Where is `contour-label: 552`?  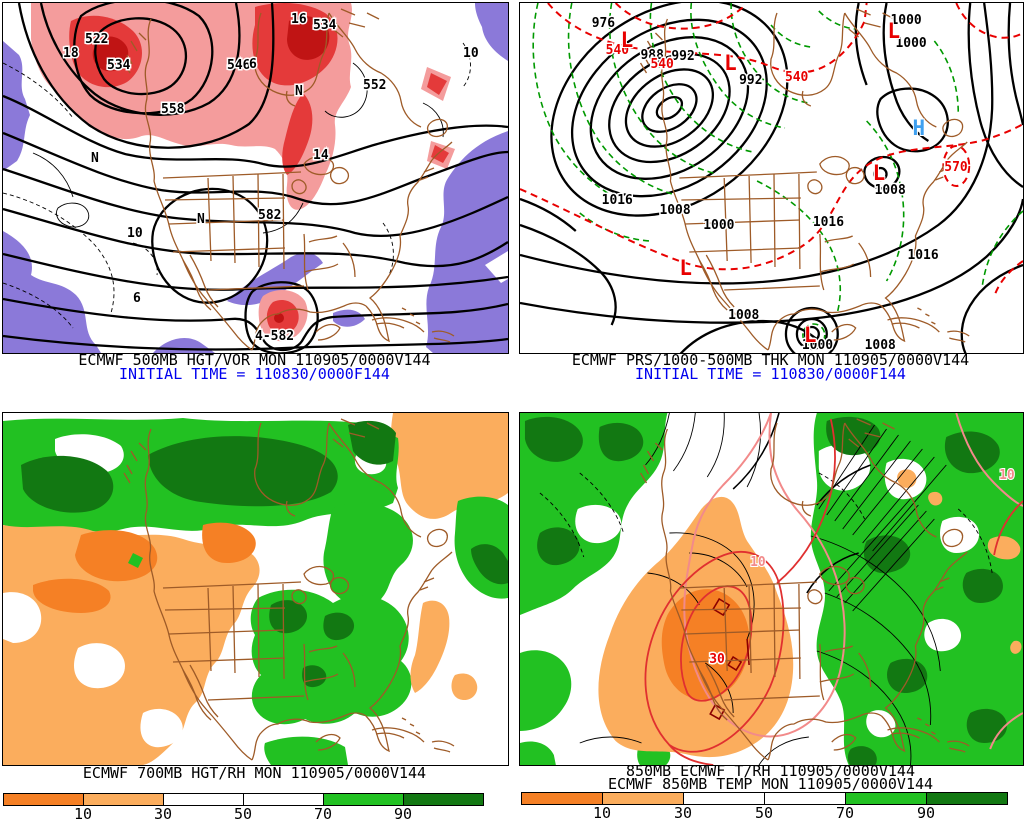 contour-label: 552 is located at coordinates (374, 85).